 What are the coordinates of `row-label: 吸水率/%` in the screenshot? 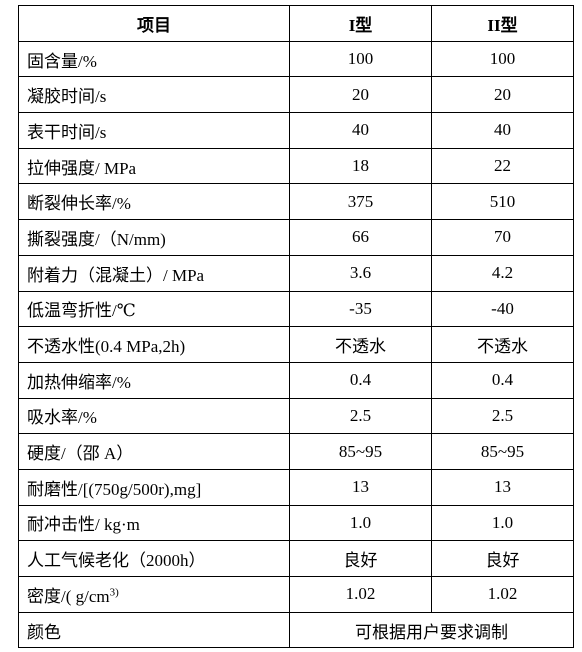 It's located at (154, 416).